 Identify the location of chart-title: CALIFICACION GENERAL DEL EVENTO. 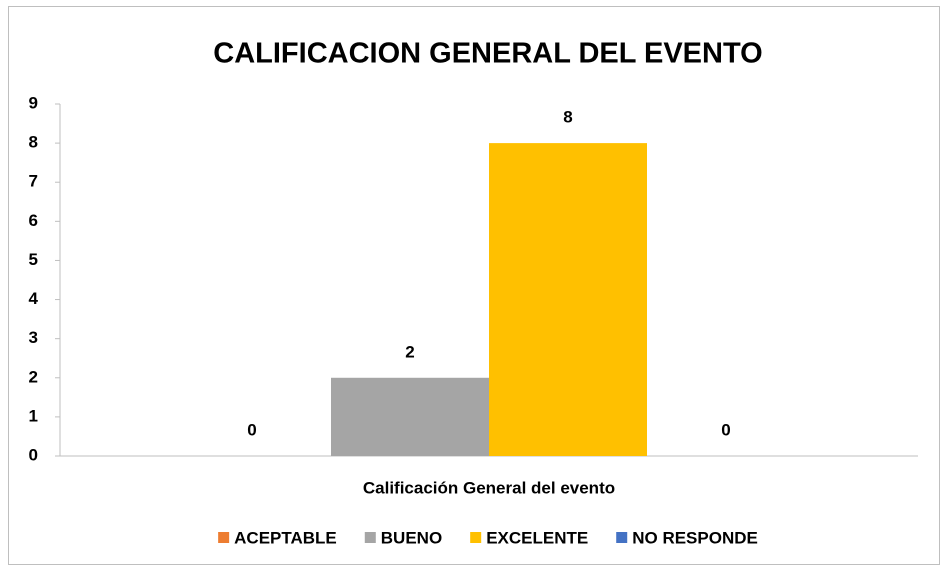
(487, 54).